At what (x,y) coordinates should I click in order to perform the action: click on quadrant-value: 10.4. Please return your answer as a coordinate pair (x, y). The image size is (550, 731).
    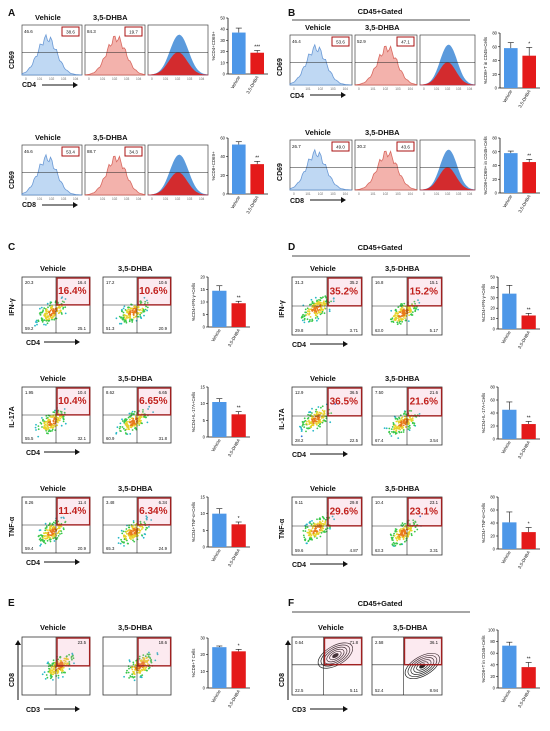
    Looking at the image, I should click on (379, 502).